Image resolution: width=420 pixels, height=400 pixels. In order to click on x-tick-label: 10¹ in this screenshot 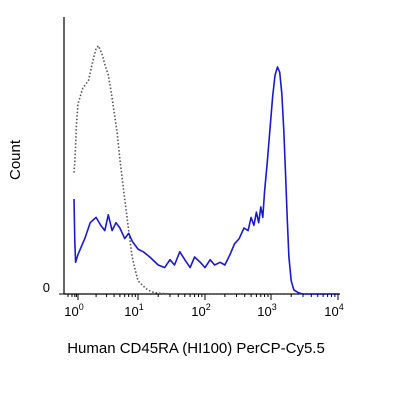, I will do `click(133, 310)`.